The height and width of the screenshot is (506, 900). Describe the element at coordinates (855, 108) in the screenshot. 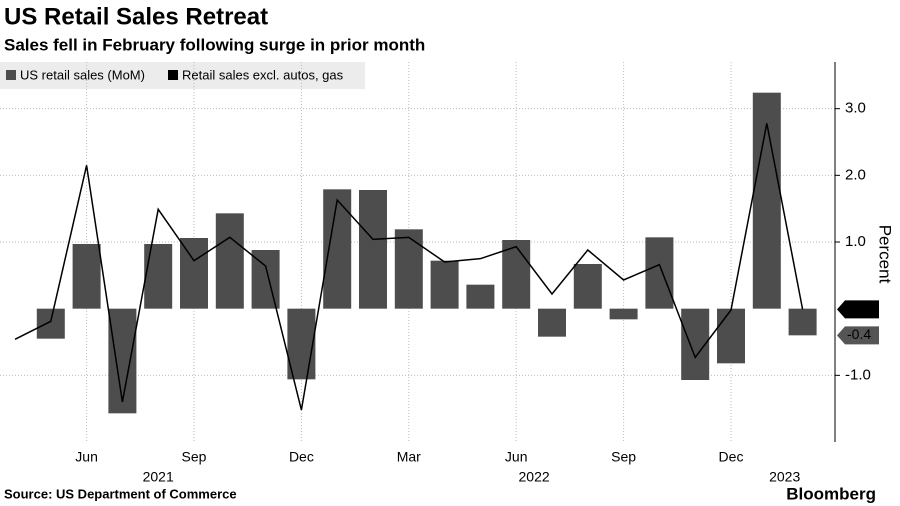

I see `y-tick-label: 3.0` at that location.